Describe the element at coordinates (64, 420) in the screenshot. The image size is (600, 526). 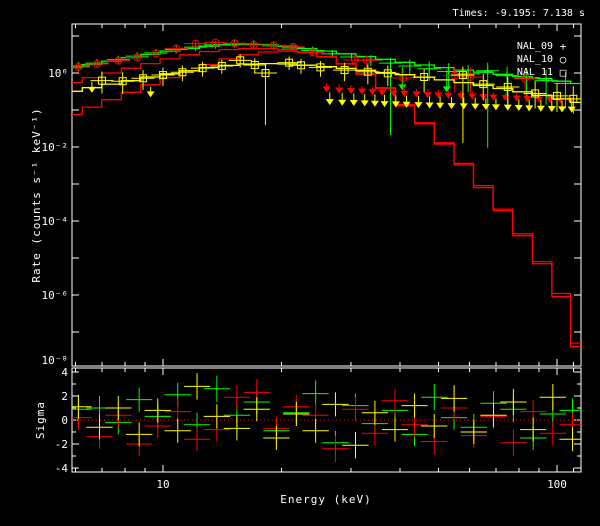
I see `sigma-tick-label: 0` at that location.